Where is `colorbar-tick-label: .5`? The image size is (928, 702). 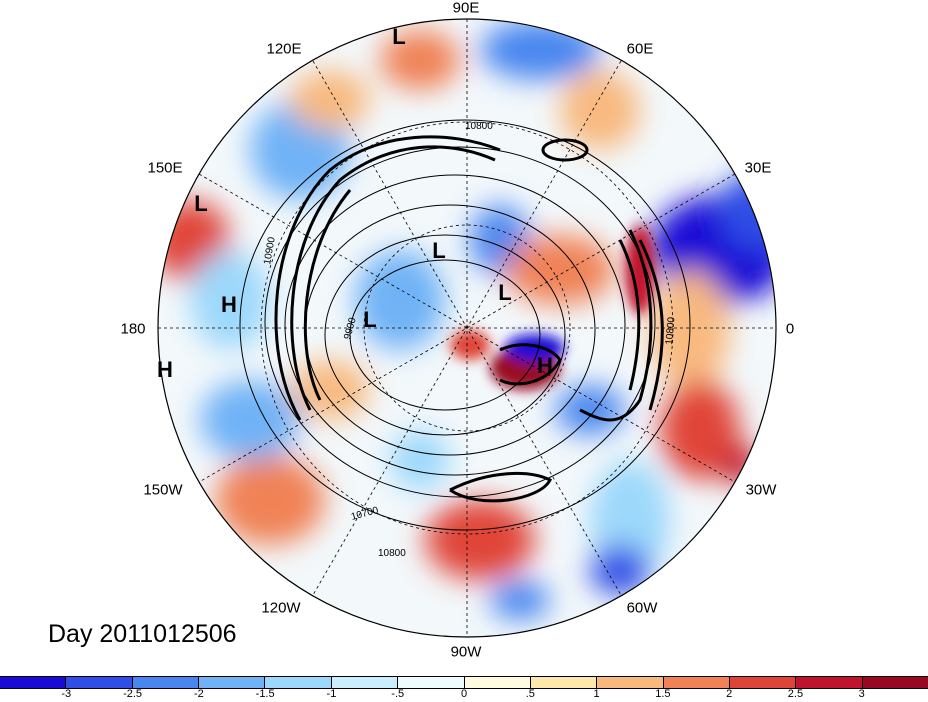 colorbar-tick-label: .5 is located at coordinates (530, 694).